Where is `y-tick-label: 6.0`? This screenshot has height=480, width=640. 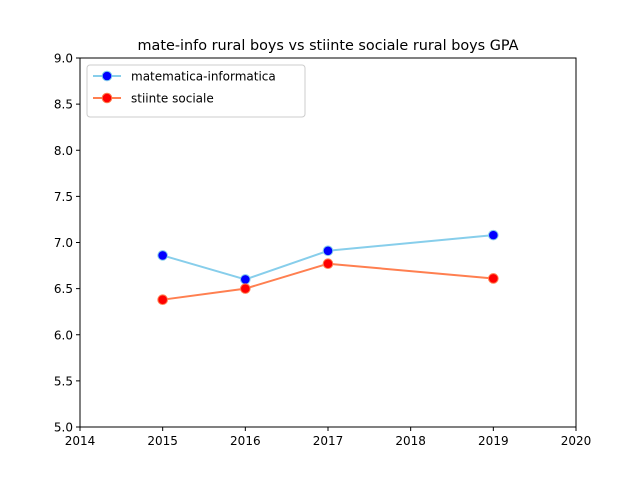
y-tick-label: 6.0 is located at coordinates (63, 335).